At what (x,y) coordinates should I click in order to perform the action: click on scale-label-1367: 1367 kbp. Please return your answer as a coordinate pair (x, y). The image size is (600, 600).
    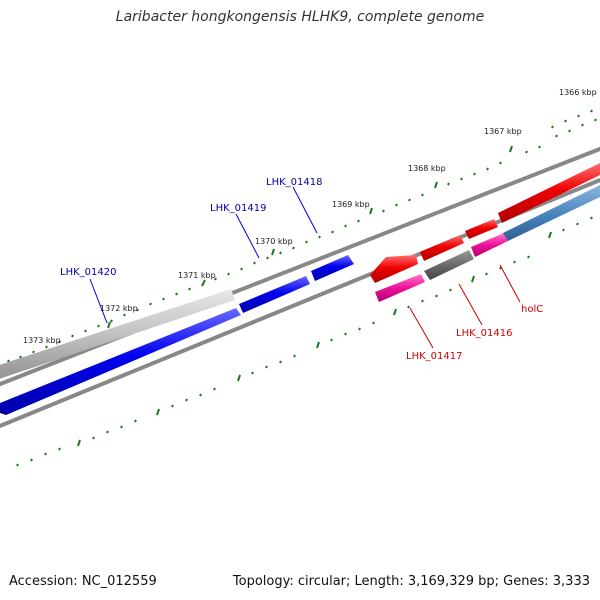
    Looking at the image, I should click on (503, 131).